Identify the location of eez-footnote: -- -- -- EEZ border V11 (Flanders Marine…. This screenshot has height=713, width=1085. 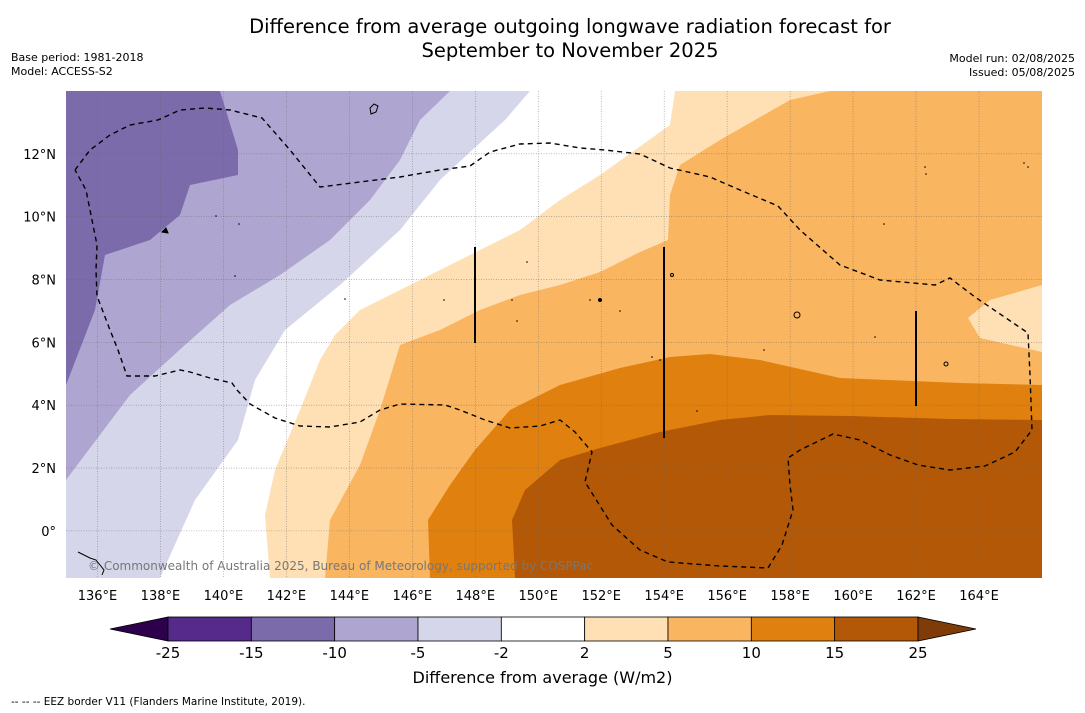
(158, 702).